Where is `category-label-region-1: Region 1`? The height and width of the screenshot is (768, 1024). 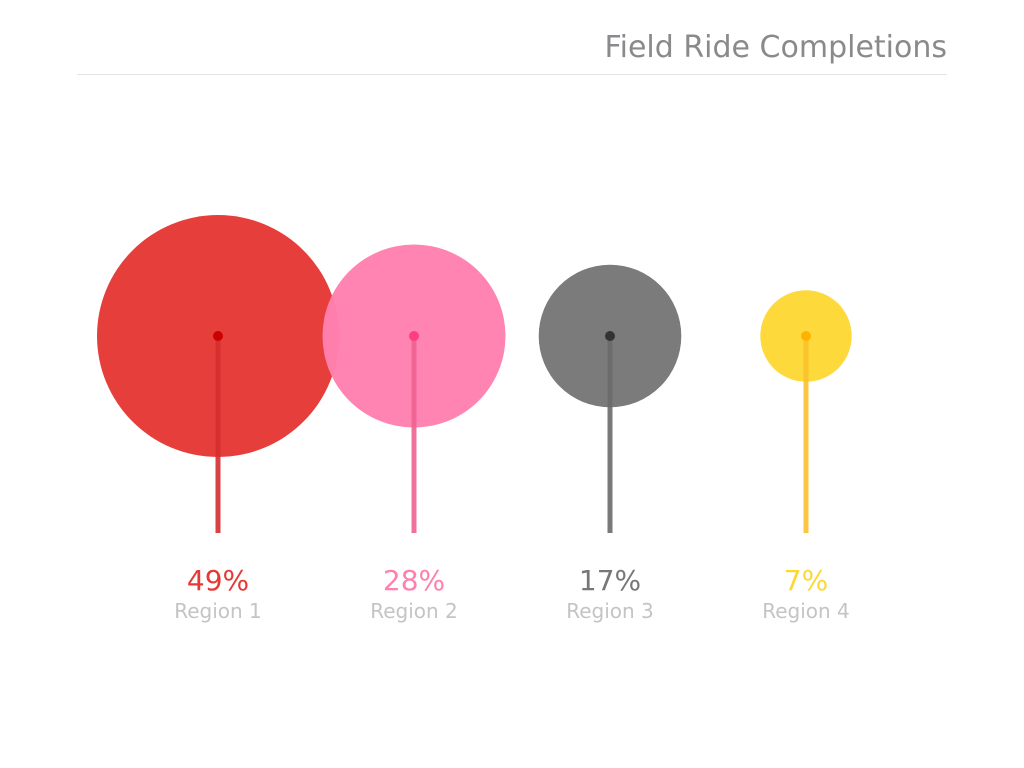
category-label-region-1: Region 1 is located at coordinates (218, 611).